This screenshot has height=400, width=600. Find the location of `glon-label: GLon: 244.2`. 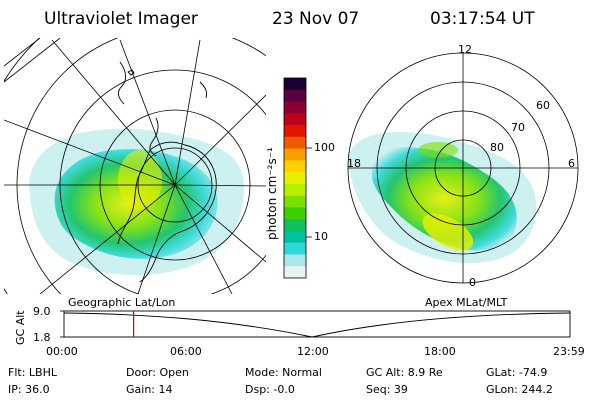

glon-label: GLon: 244.2 is located at coordinates (519, 389).